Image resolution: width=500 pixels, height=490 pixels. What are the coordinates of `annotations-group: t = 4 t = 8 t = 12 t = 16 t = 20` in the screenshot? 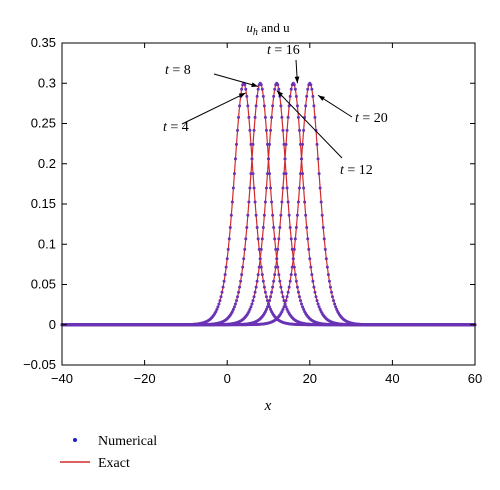 It's located at (275, 110).